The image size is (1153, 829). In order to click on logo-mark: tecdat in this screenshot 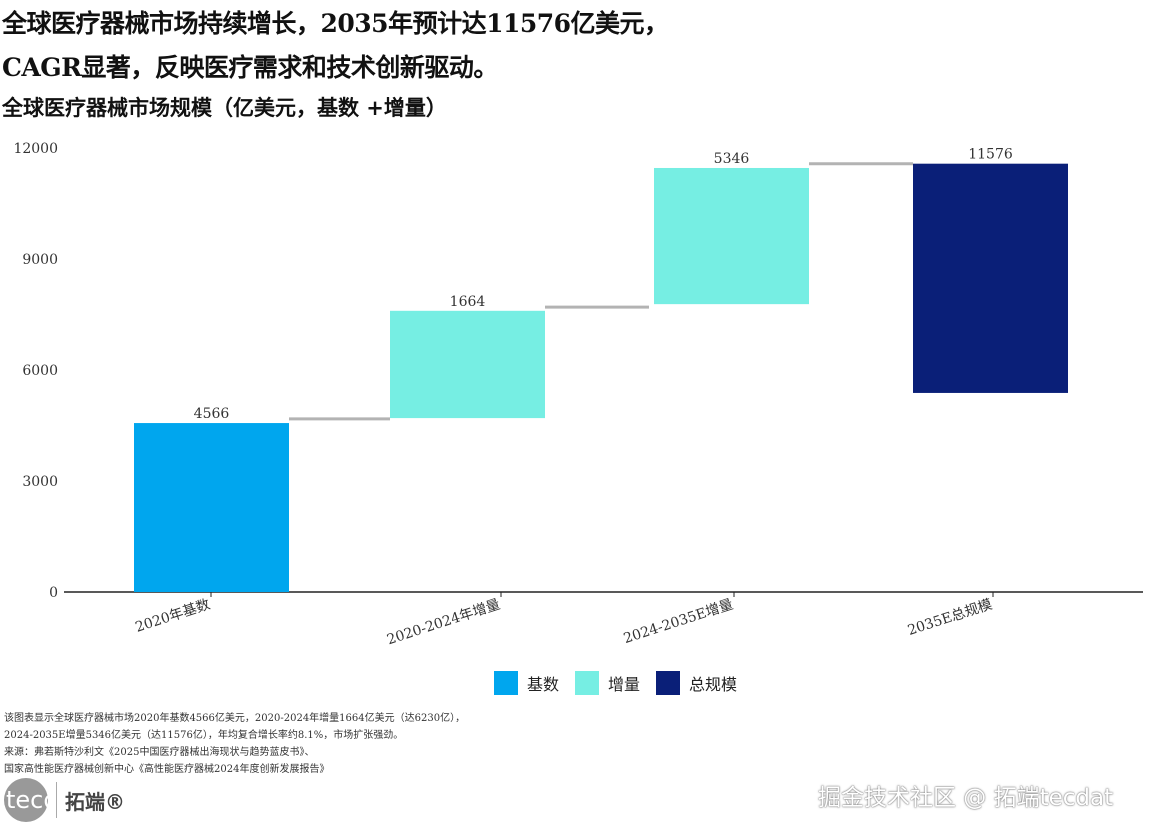, I will do `click(43, 800)`.